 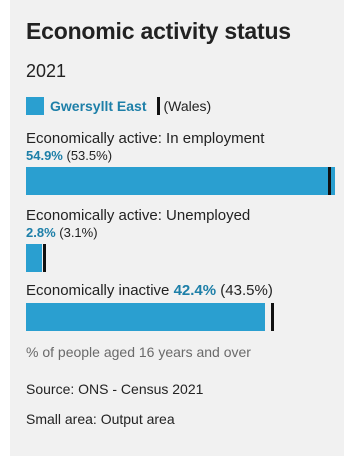 I want to click on bar-value-label: 42.4%, so click(x=195, y=290).